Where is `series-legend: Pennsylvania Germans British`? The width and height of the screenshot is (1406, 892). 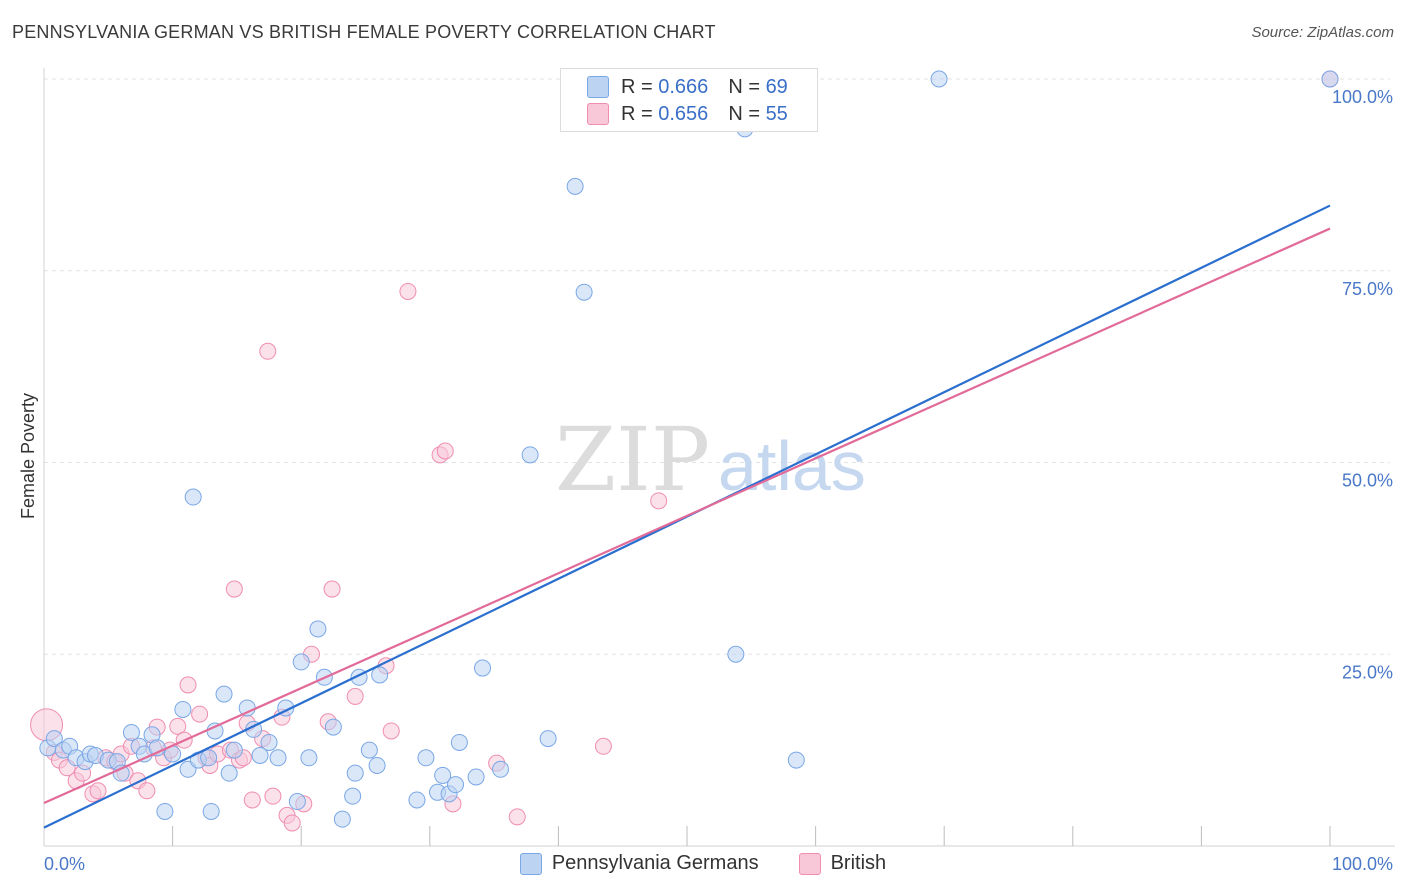
series-legend: Pennsylvania Germans British is located at coordinates (703, 863).